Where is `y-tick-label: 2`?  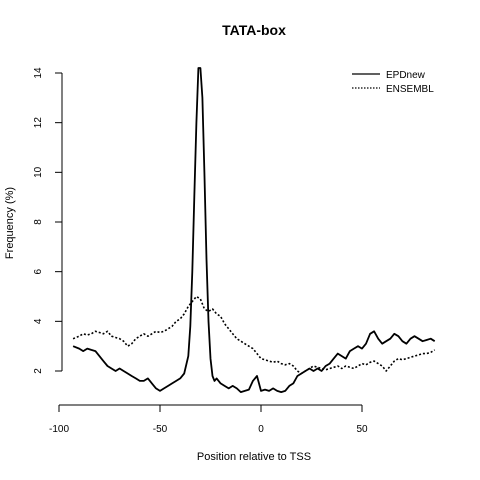
y-tick-label: 2 is located at coordinates (38, 371).